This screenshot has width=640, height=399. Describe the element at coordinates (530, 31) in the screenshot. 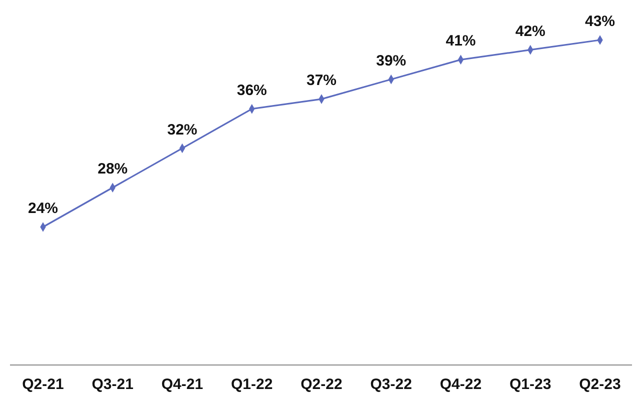

I see `data-label: 42%` at that location.